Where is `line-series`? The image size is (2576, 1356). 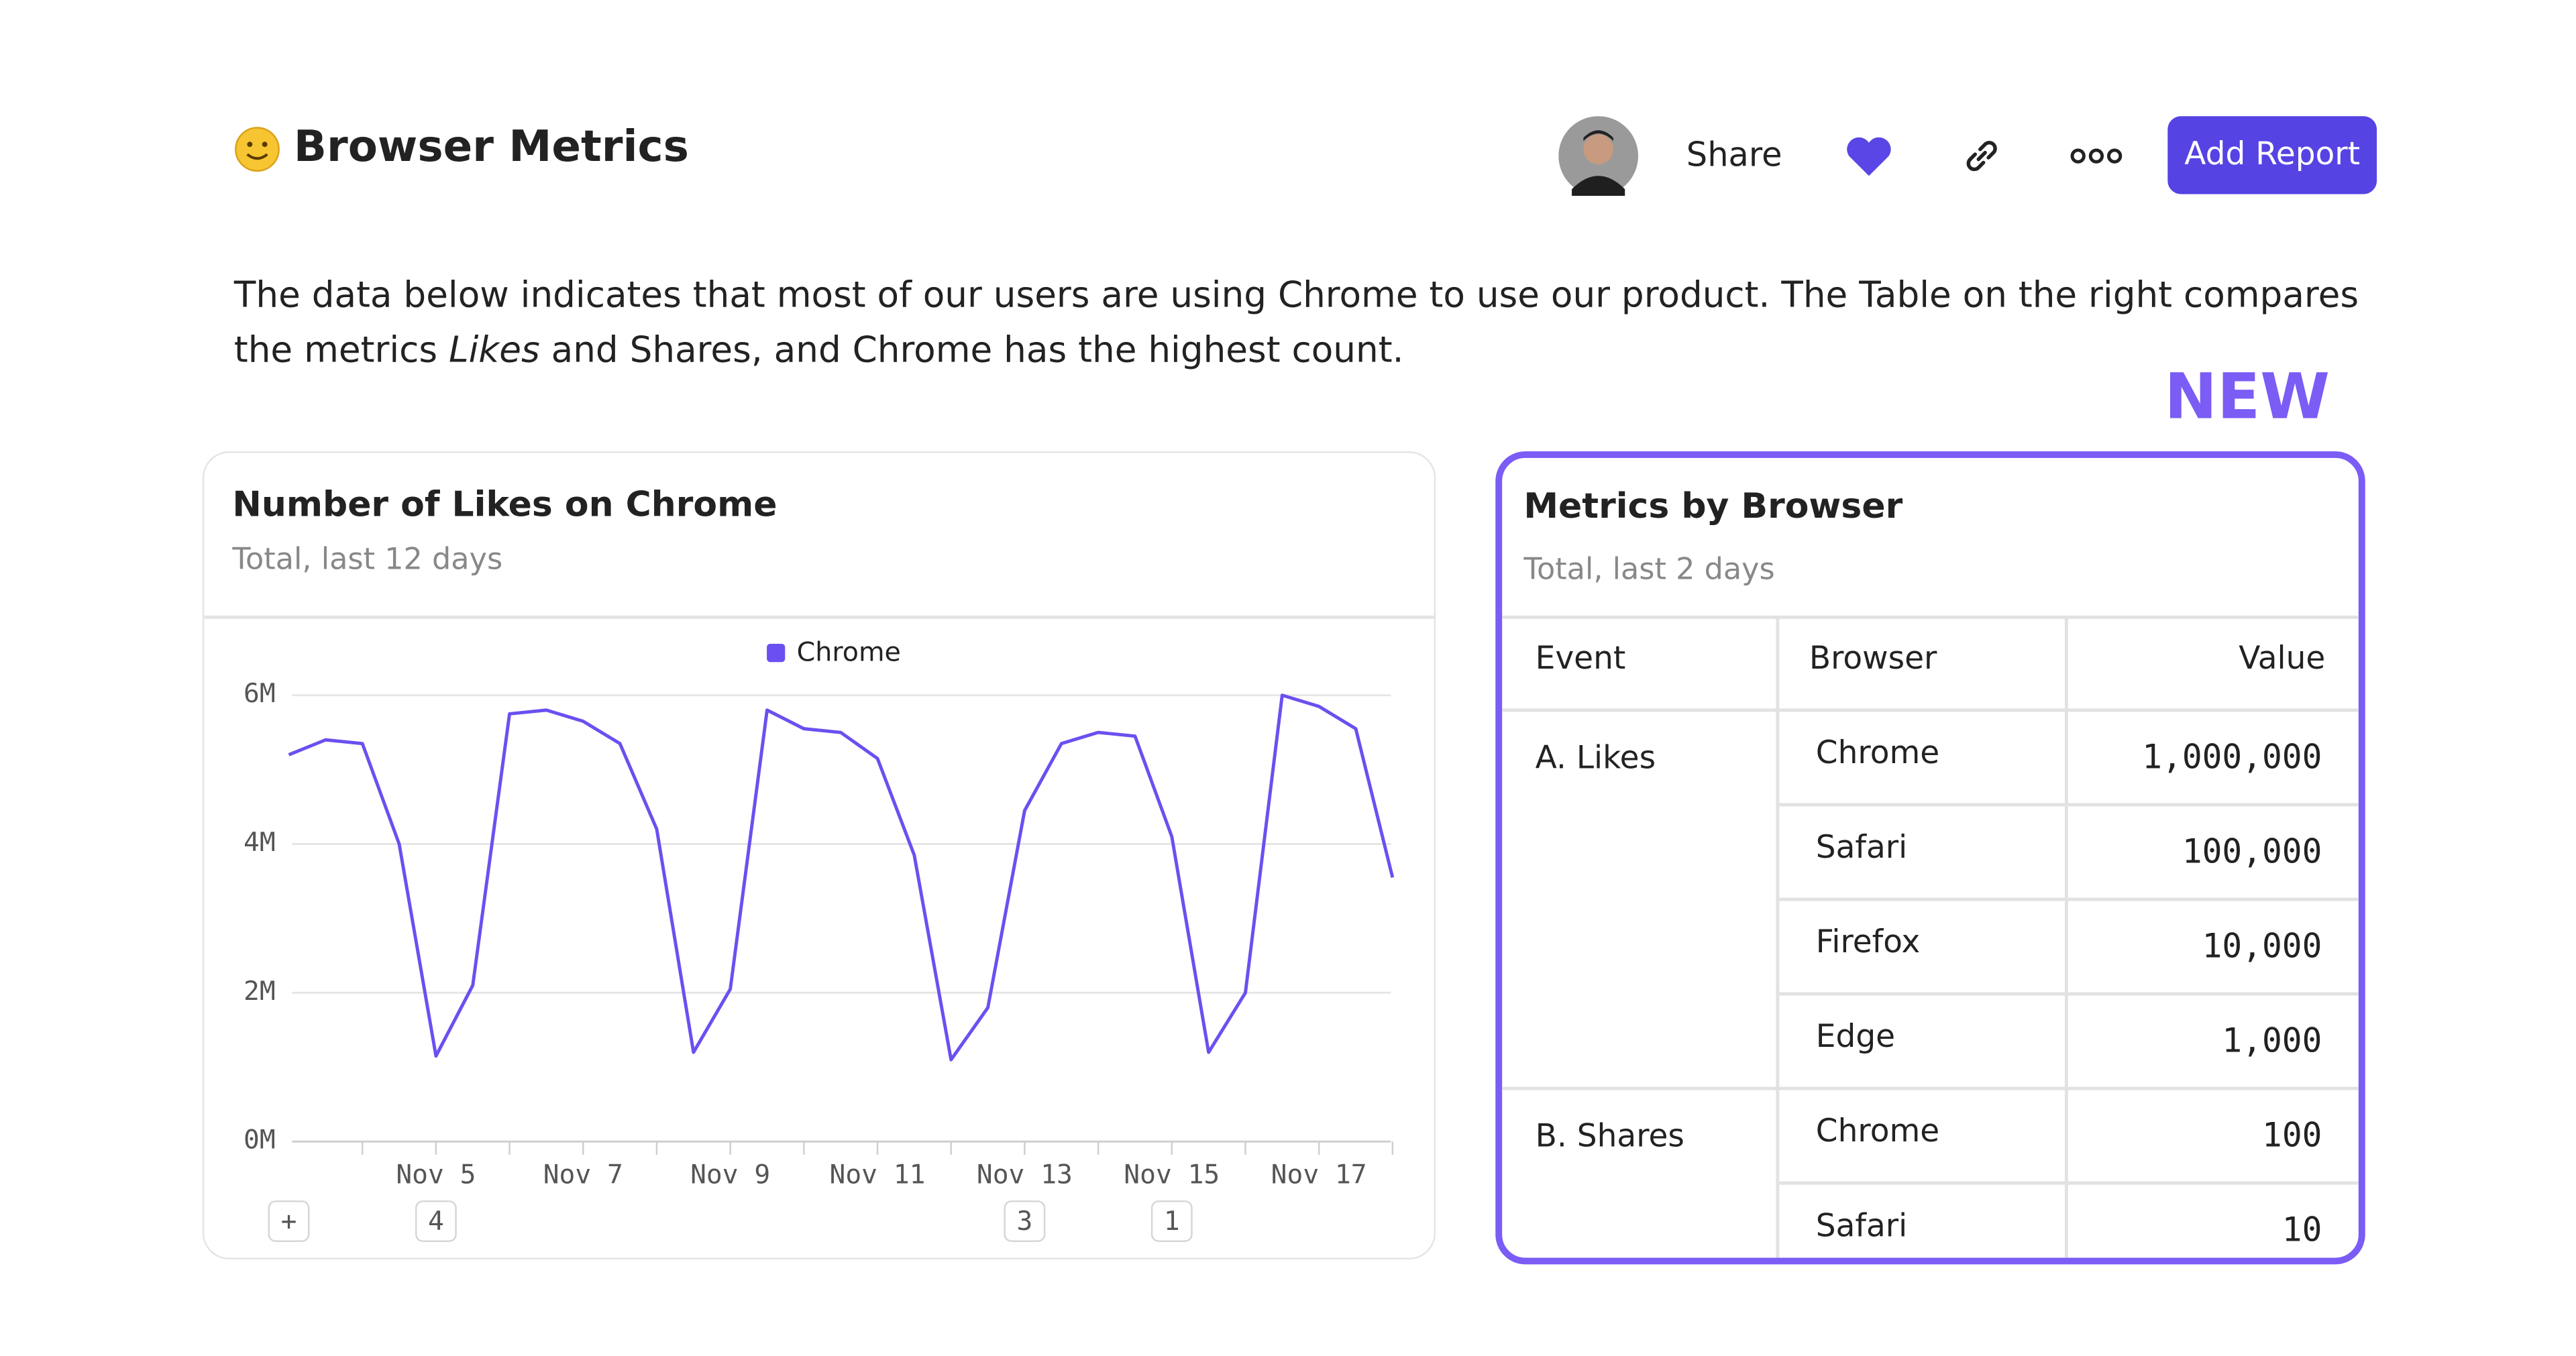
line-series is located at coordinates (841, 877).